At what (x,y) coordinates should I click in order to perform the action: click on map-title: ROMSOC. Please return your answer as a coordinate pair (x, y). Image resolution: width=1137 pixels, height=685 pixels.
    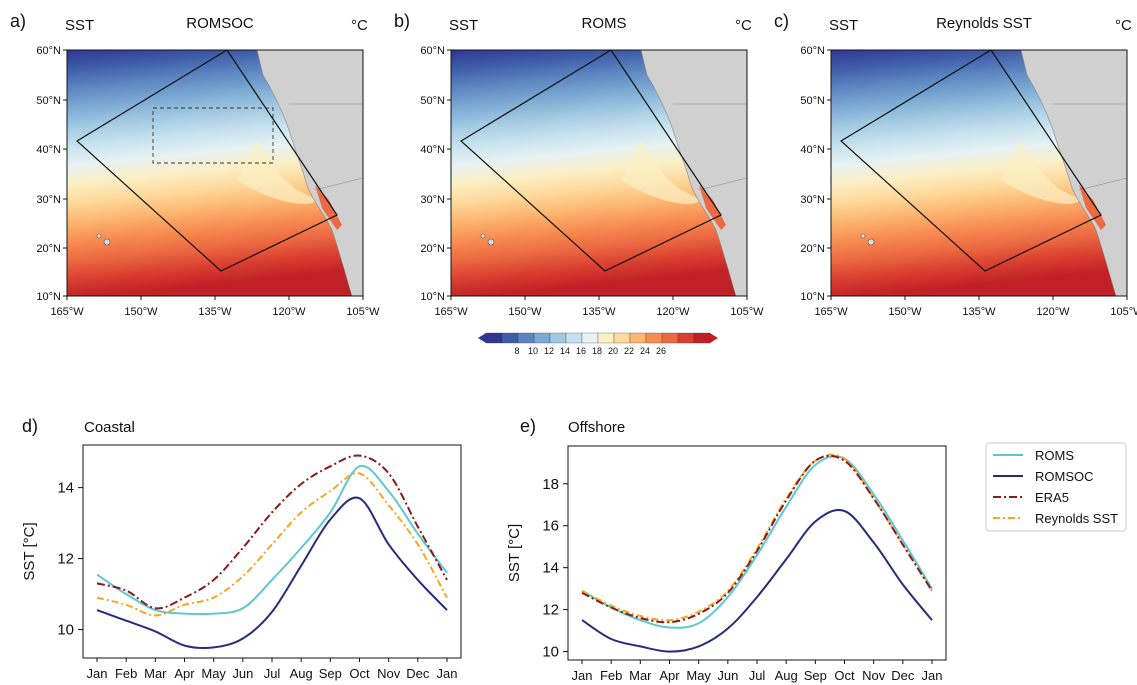
    Looking at the image, I should click on (220, 23).